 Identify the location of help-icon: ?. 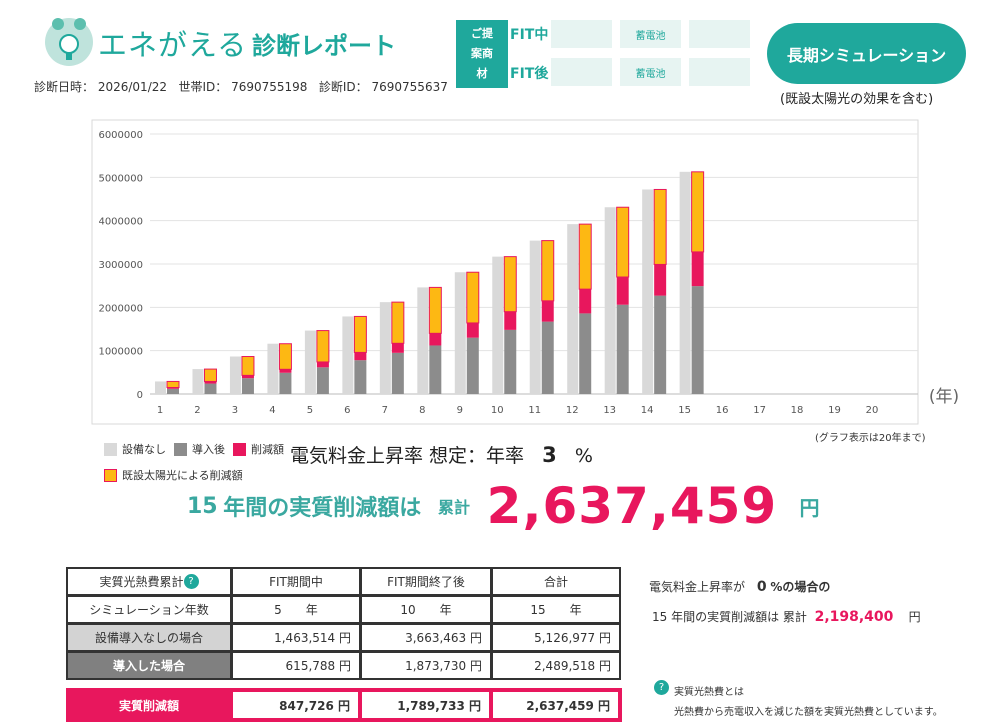
(191, 581).